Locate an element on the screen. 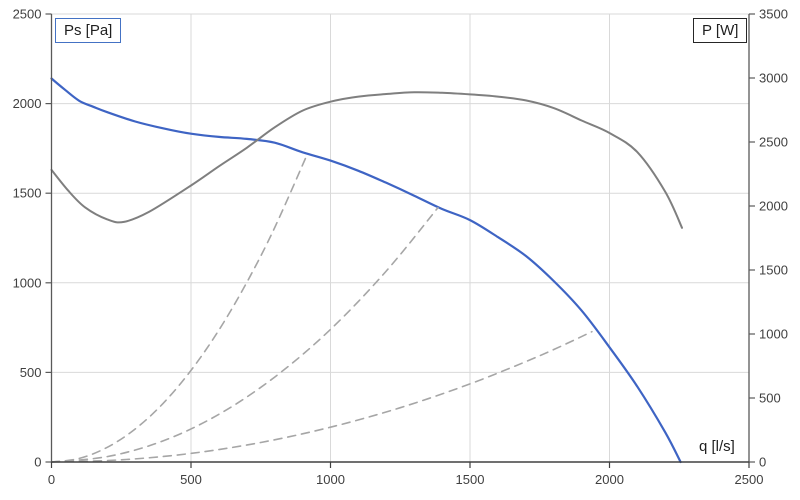 The image size is (800, 500). right-axis-tick-label: 0 is located at coordinates (762, 462).